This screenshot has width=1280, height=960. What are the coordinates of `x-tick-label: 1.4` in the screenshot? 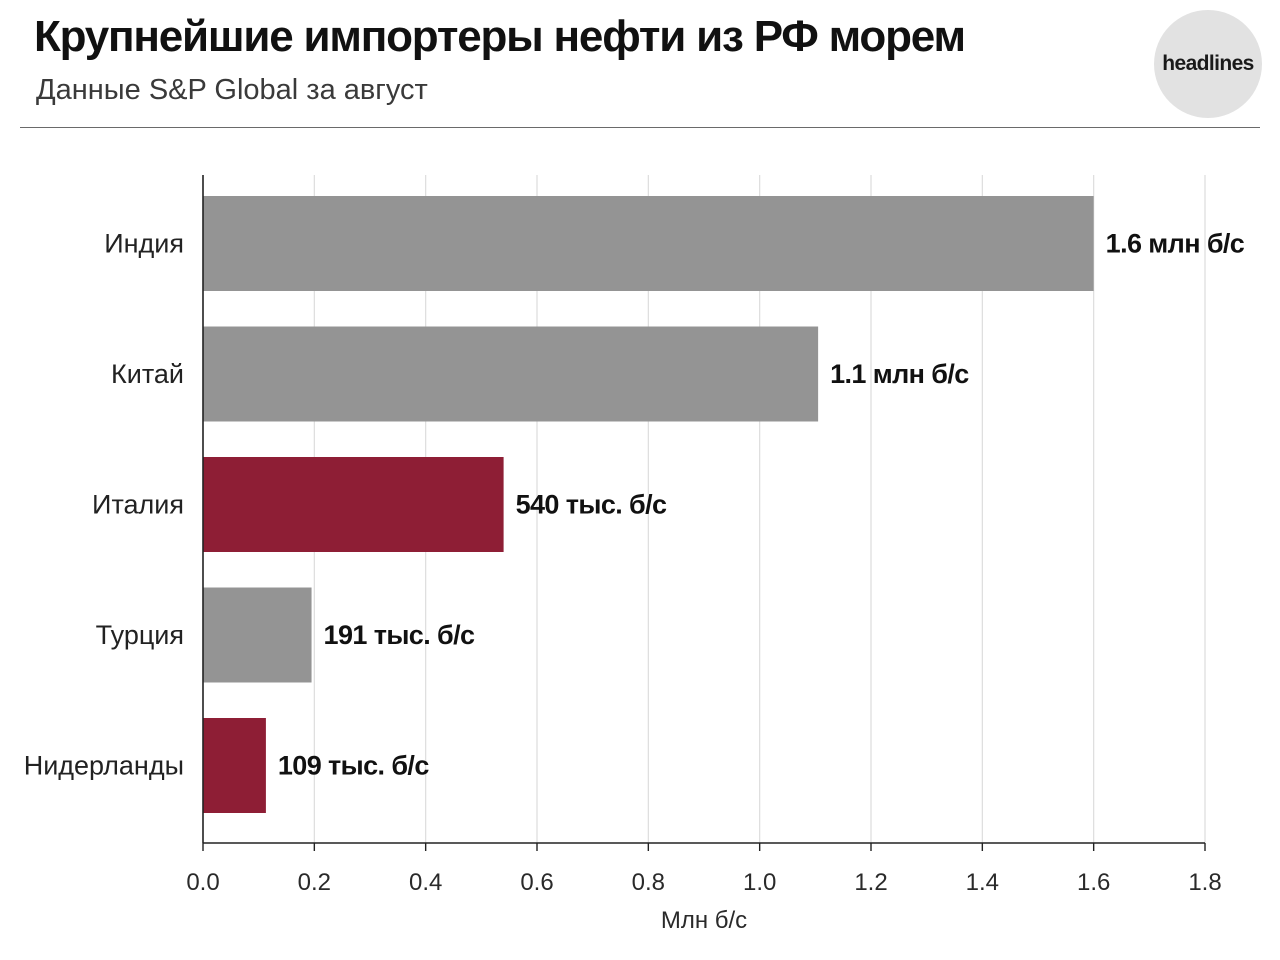 It's located at (982, 882).